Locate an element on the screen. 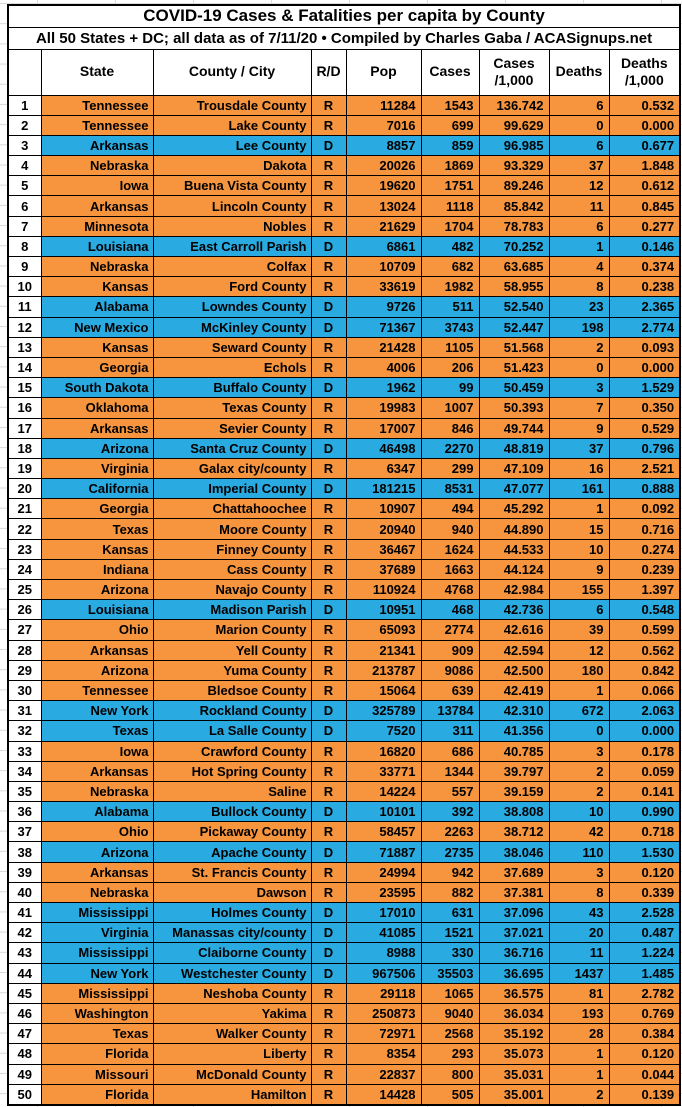 The image size is (682, 1107). cases-per-1000-cell: 36.716 is located at coordinates (514, 953).